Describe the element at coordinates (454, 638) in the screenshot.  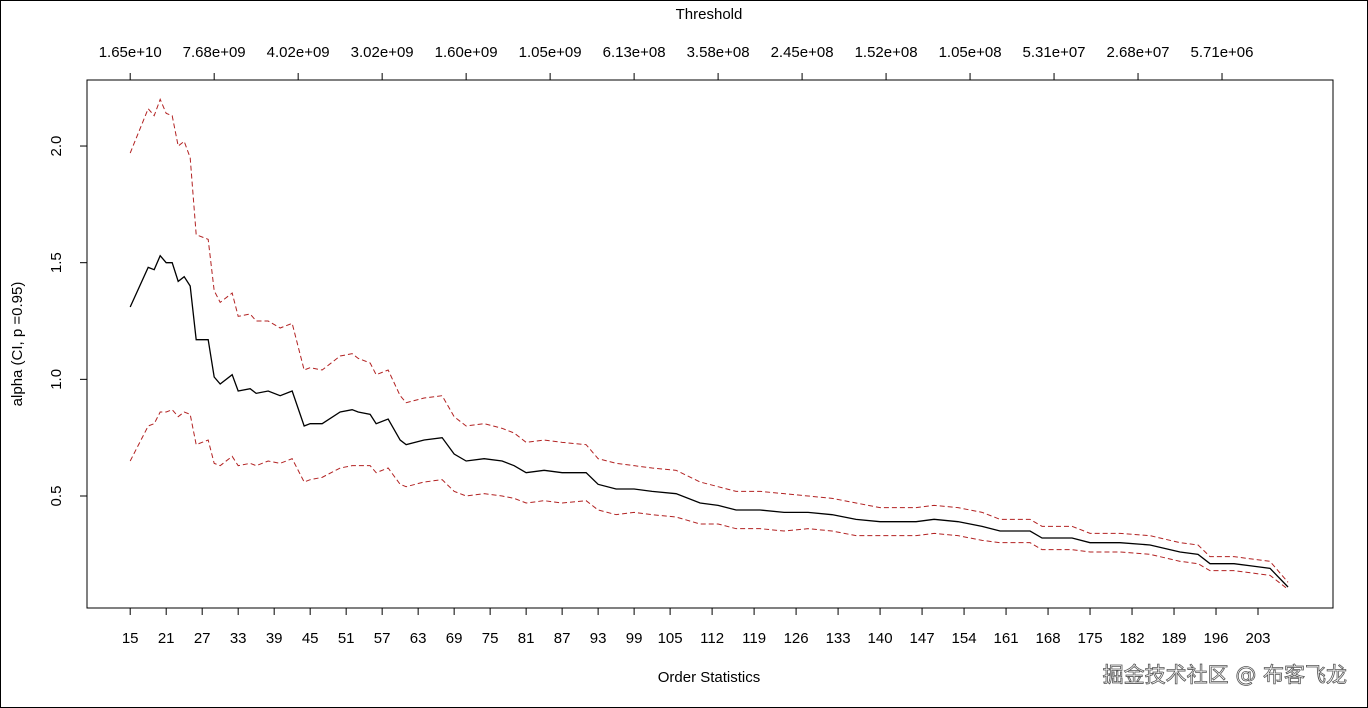
I see `x-tick-label: 69` at that location.